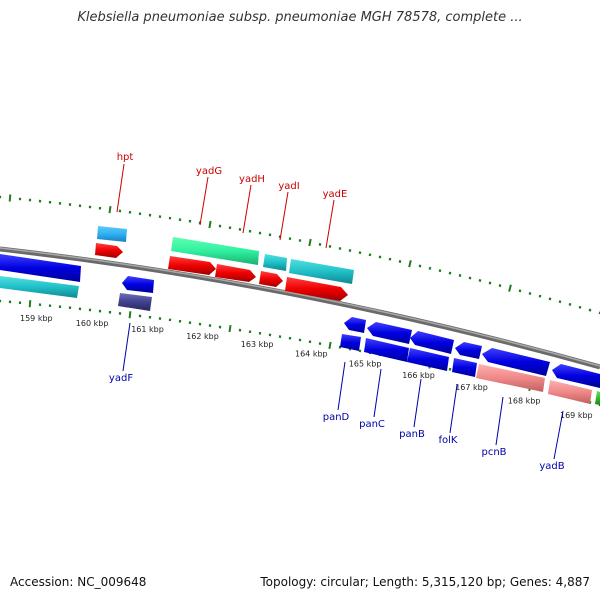 The width and height of the screenshot is (600, 600). I want to click on gene-yadH-leader, so click(247, 209).